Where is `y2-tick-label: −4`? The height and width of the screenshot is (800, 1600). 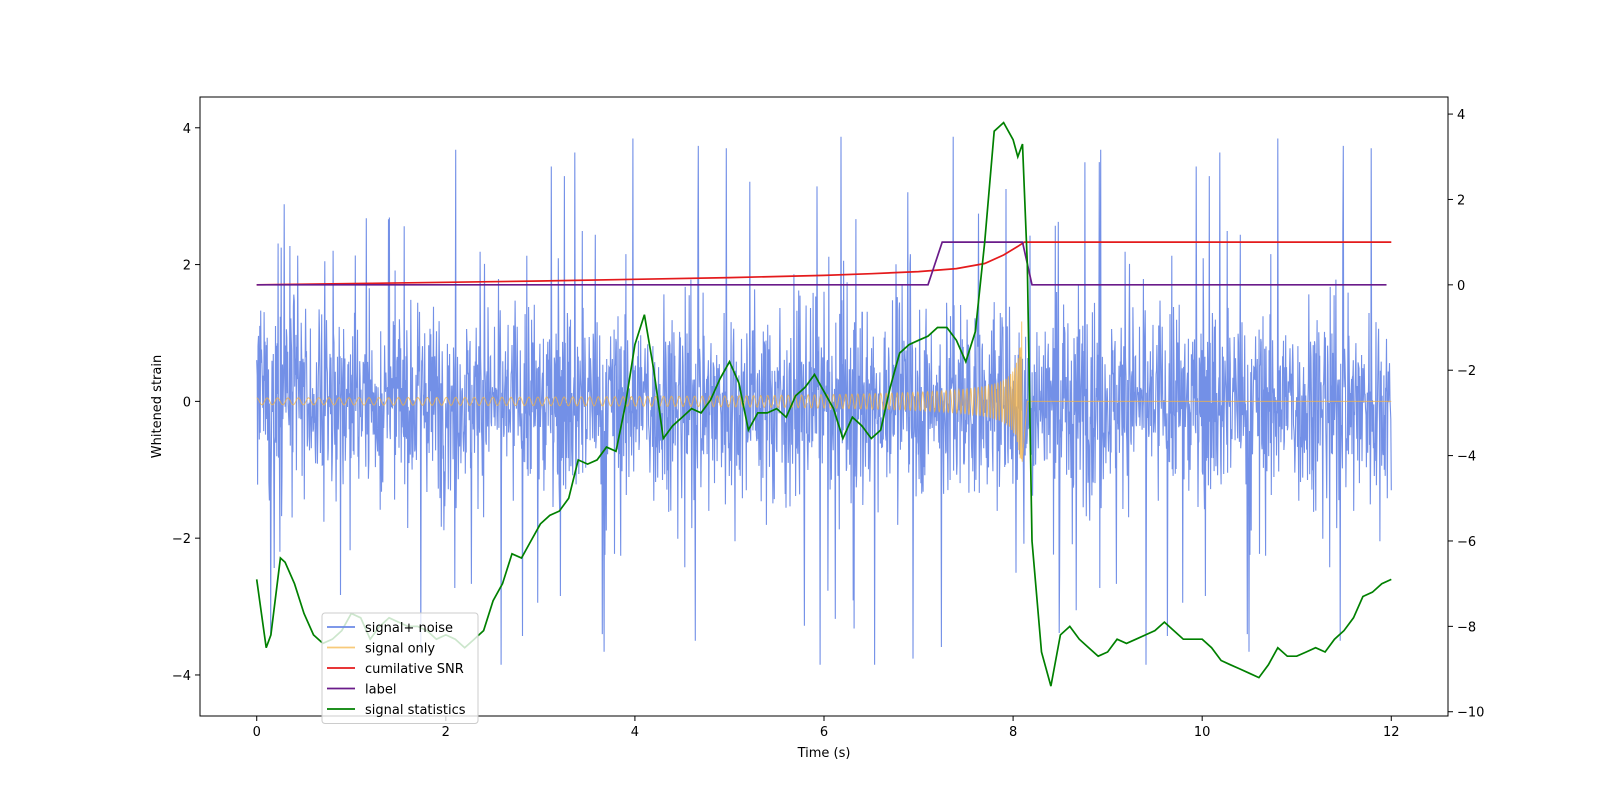 y2-tick-label: −4 is located at coordinates (1466, 457).